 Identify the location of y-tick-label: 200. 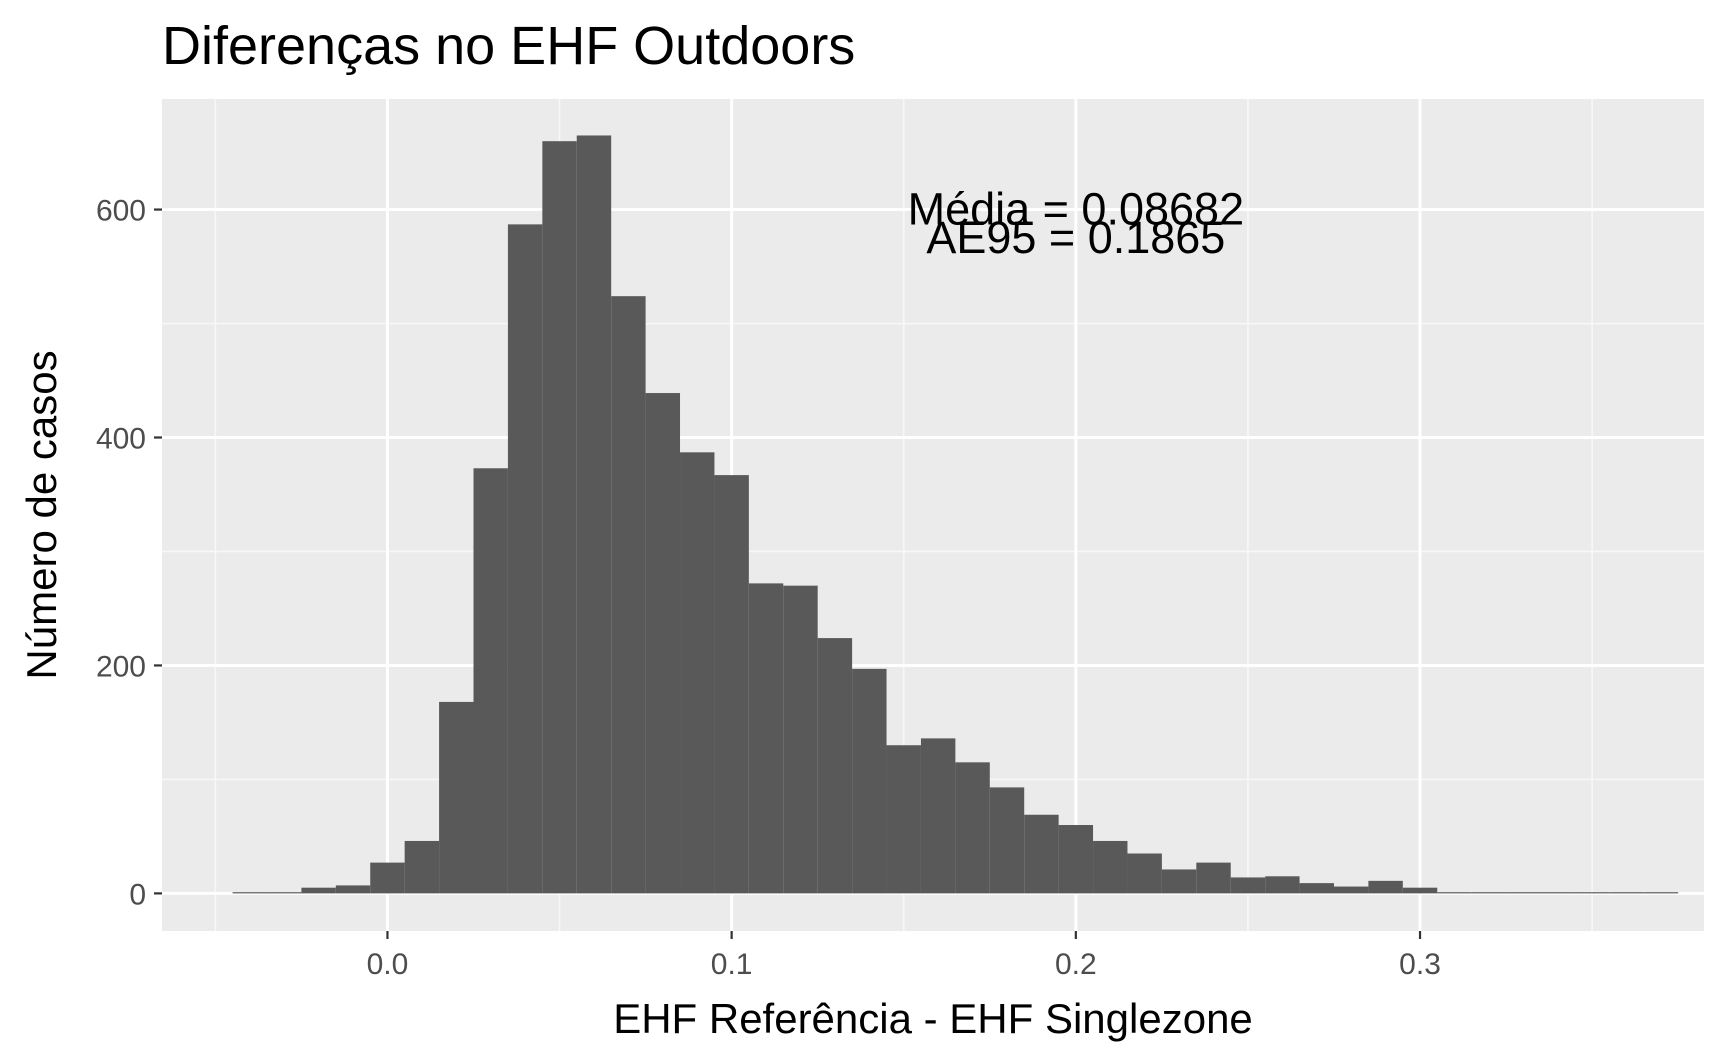
(121, 666).